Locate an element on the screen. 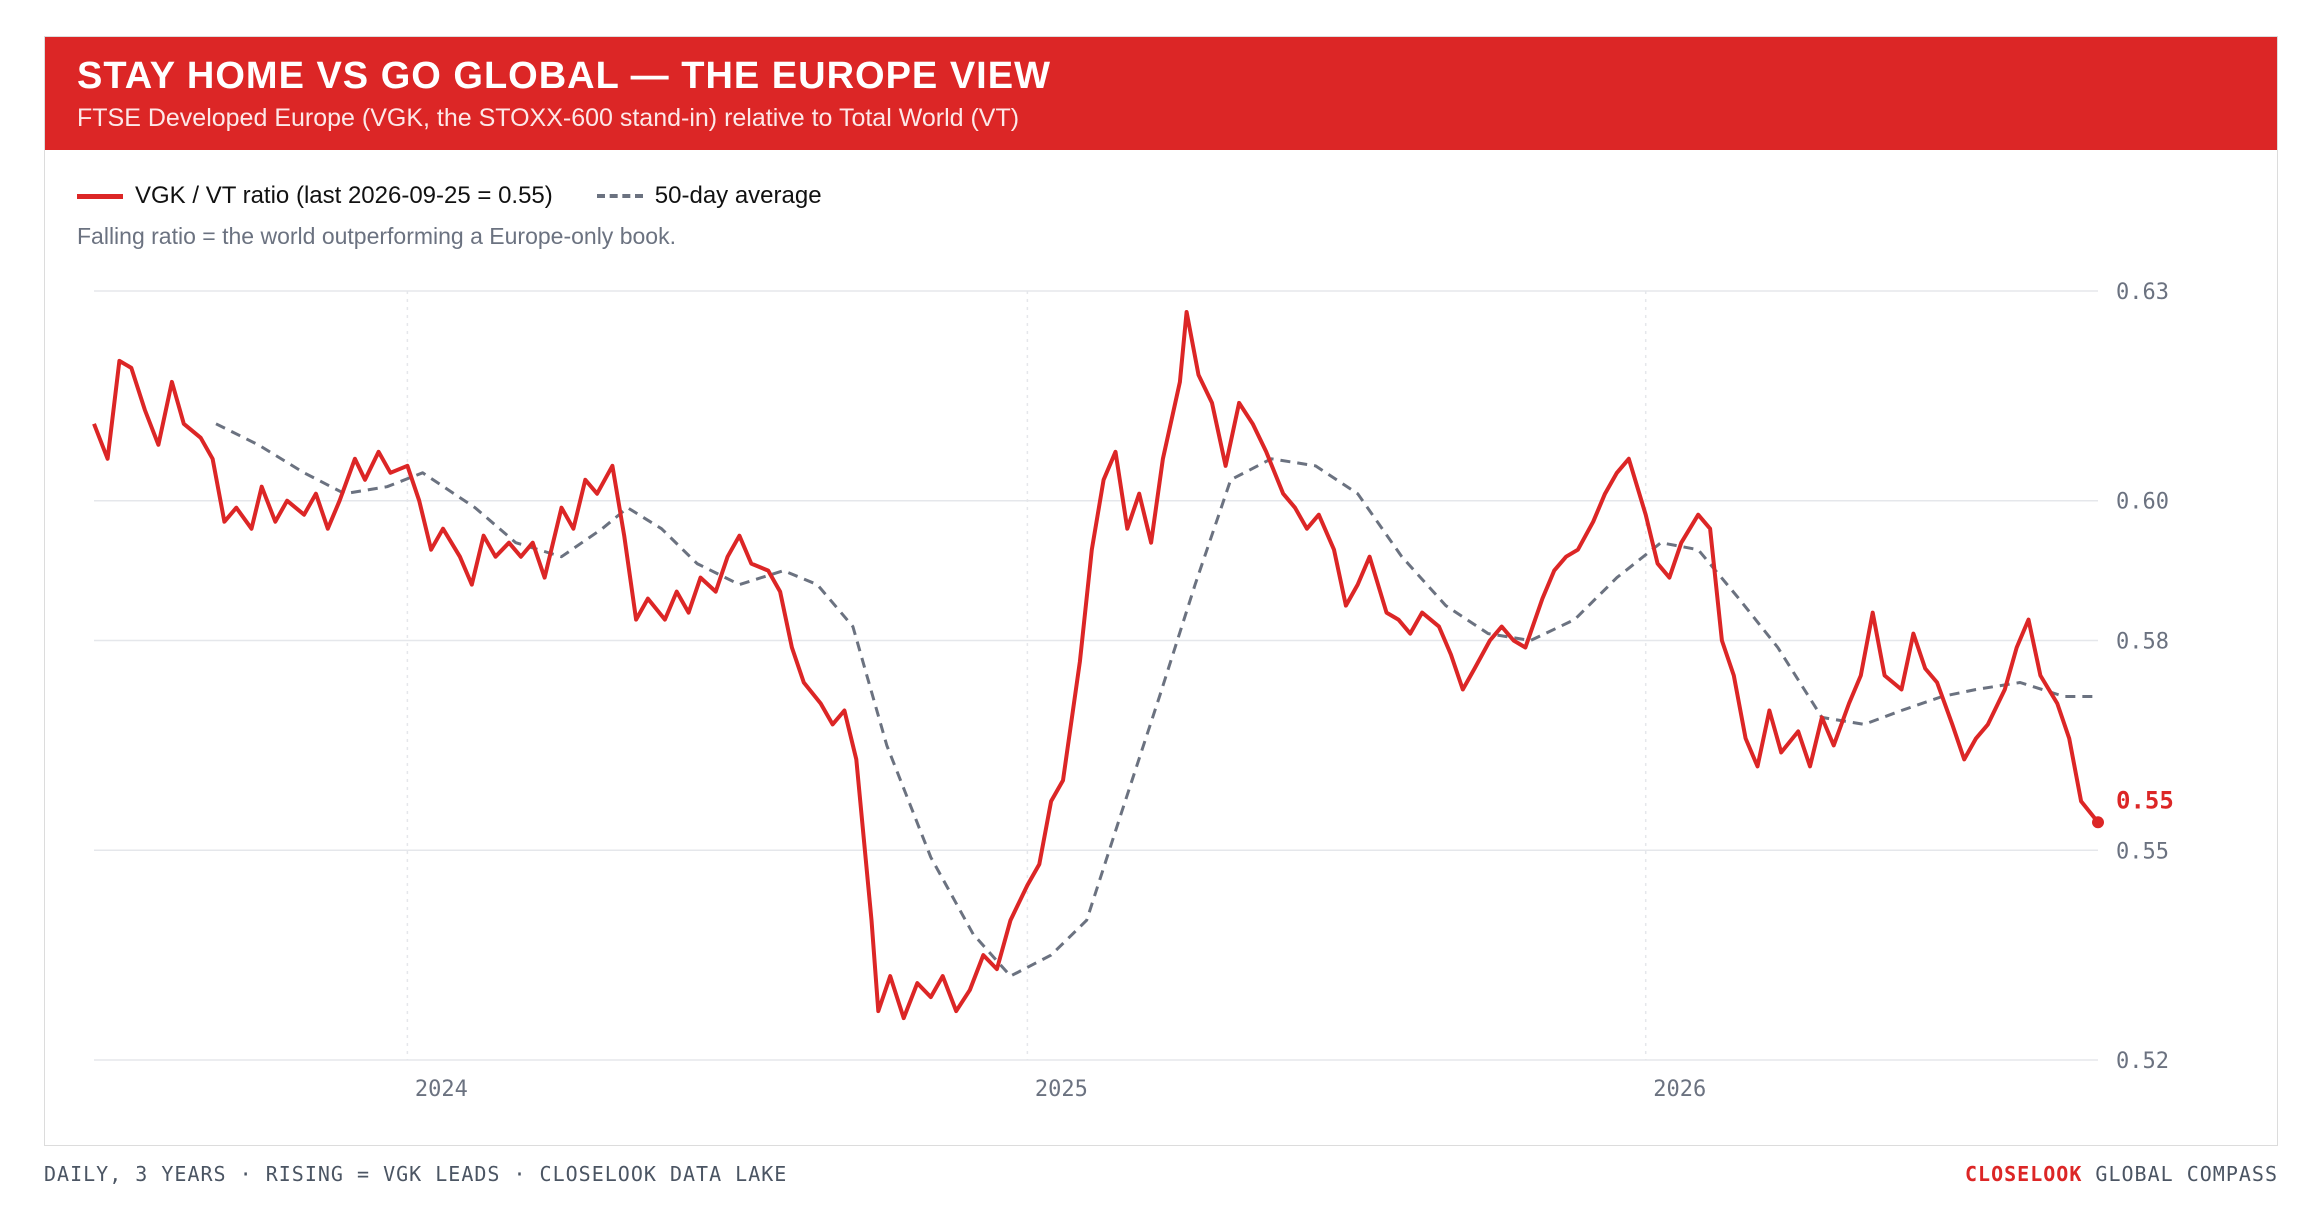  y-tick-label: 0.55 is located at coordinates (2142, 851).